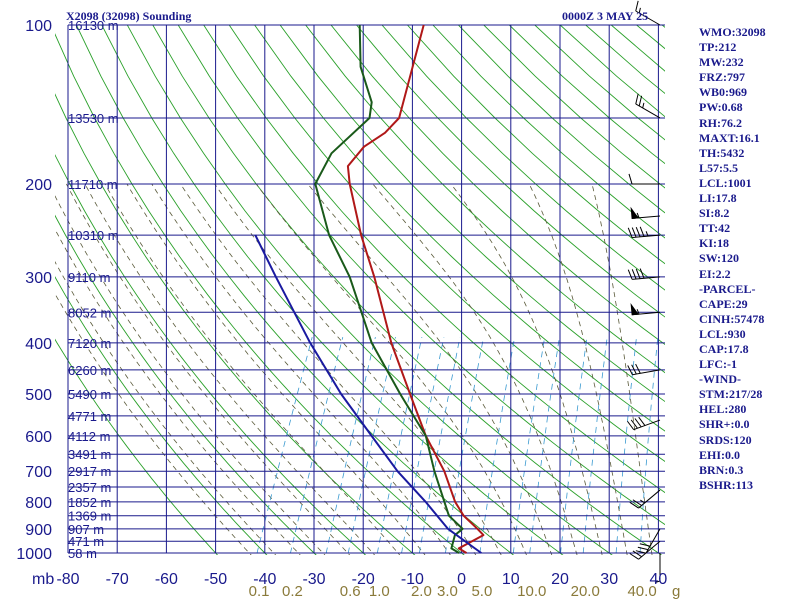 Image resolution: width=800 pixels, height=600 pixels. What do you see at coordinates (721, 469) in the screenshot?
I see `index-item: BRN:0.3` at bounding box center [721, 469].